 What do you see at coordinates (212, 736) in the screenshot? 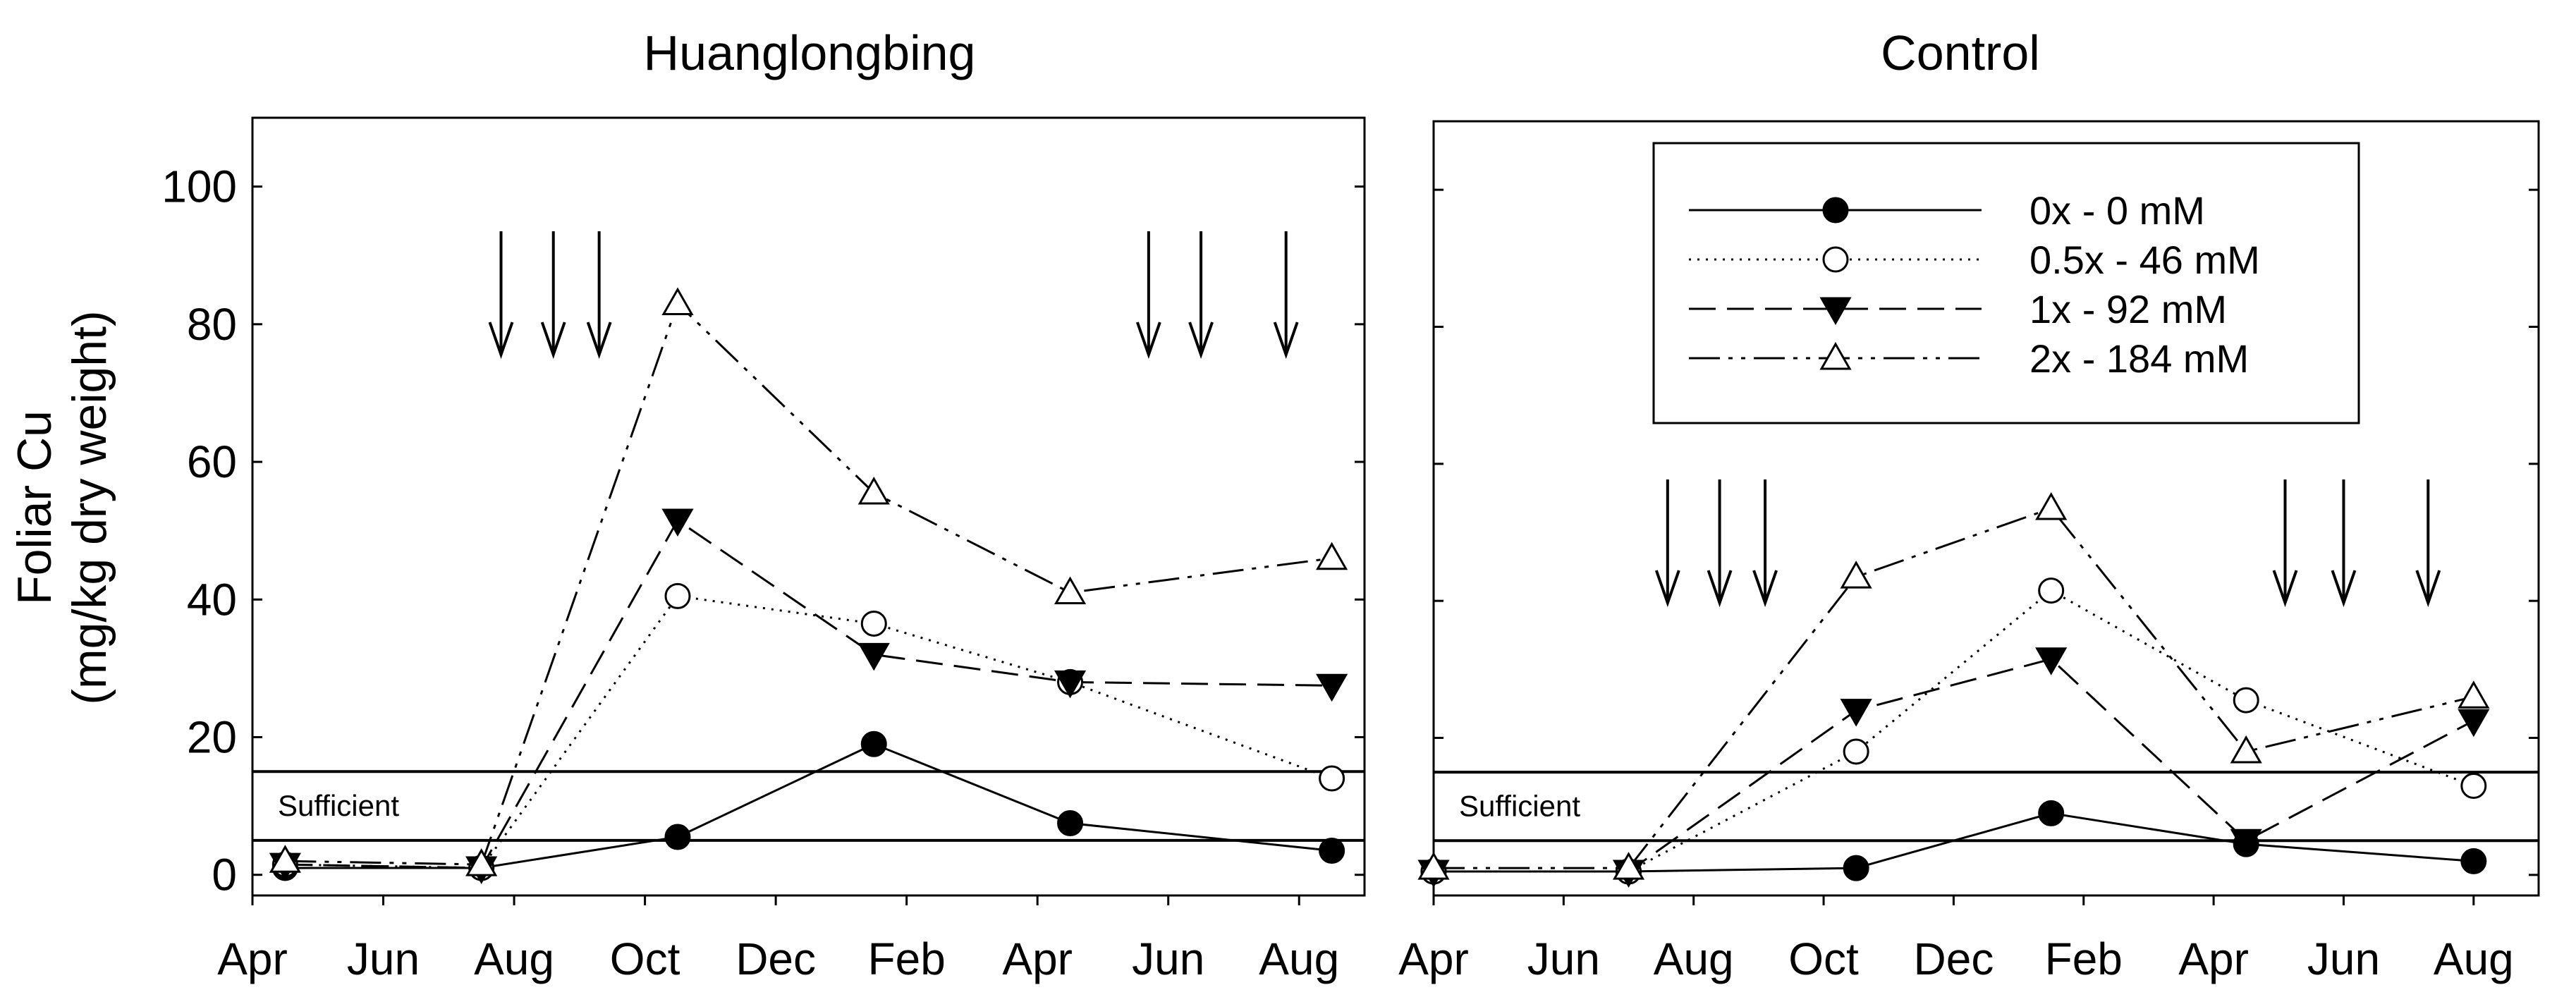
I see `y-tick-label: 20` at bounding box center [212, 736].